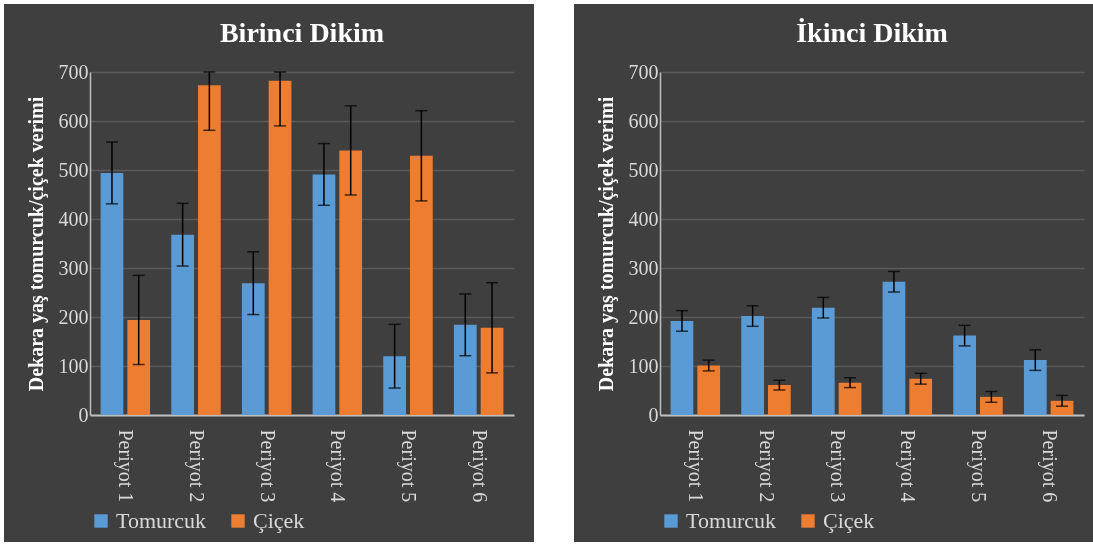  I want to click on chart-title: İkinci Dikim, so click(872, 32).